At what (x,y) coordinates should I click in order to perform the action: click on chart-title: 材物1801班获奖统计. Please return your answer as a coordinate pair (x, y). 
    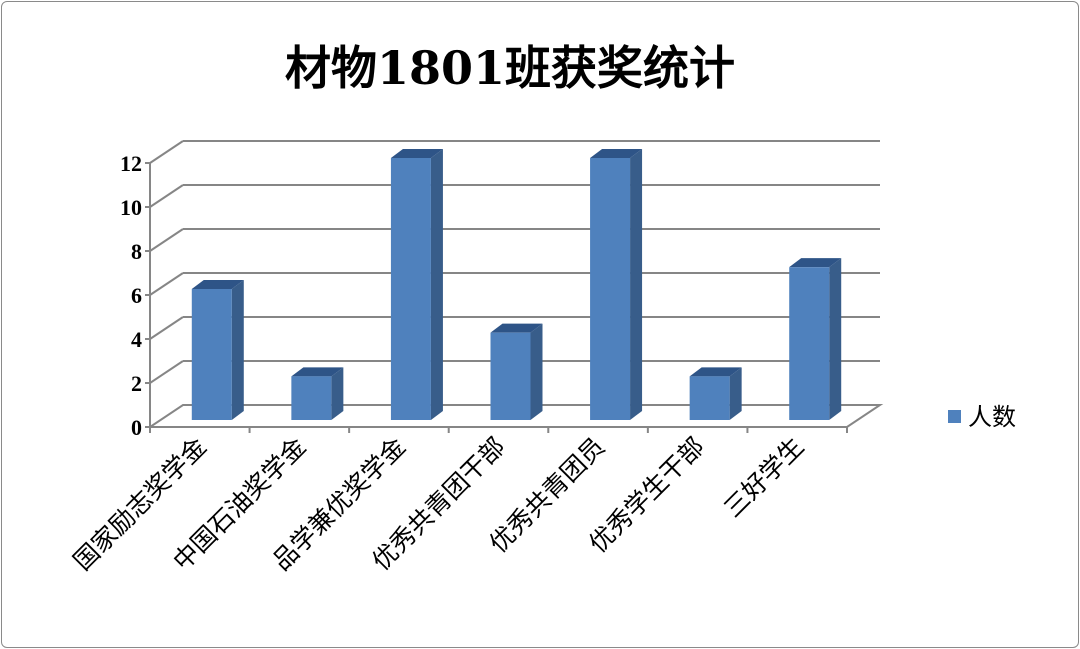
    Looking at the image, I should click on (510, 68).